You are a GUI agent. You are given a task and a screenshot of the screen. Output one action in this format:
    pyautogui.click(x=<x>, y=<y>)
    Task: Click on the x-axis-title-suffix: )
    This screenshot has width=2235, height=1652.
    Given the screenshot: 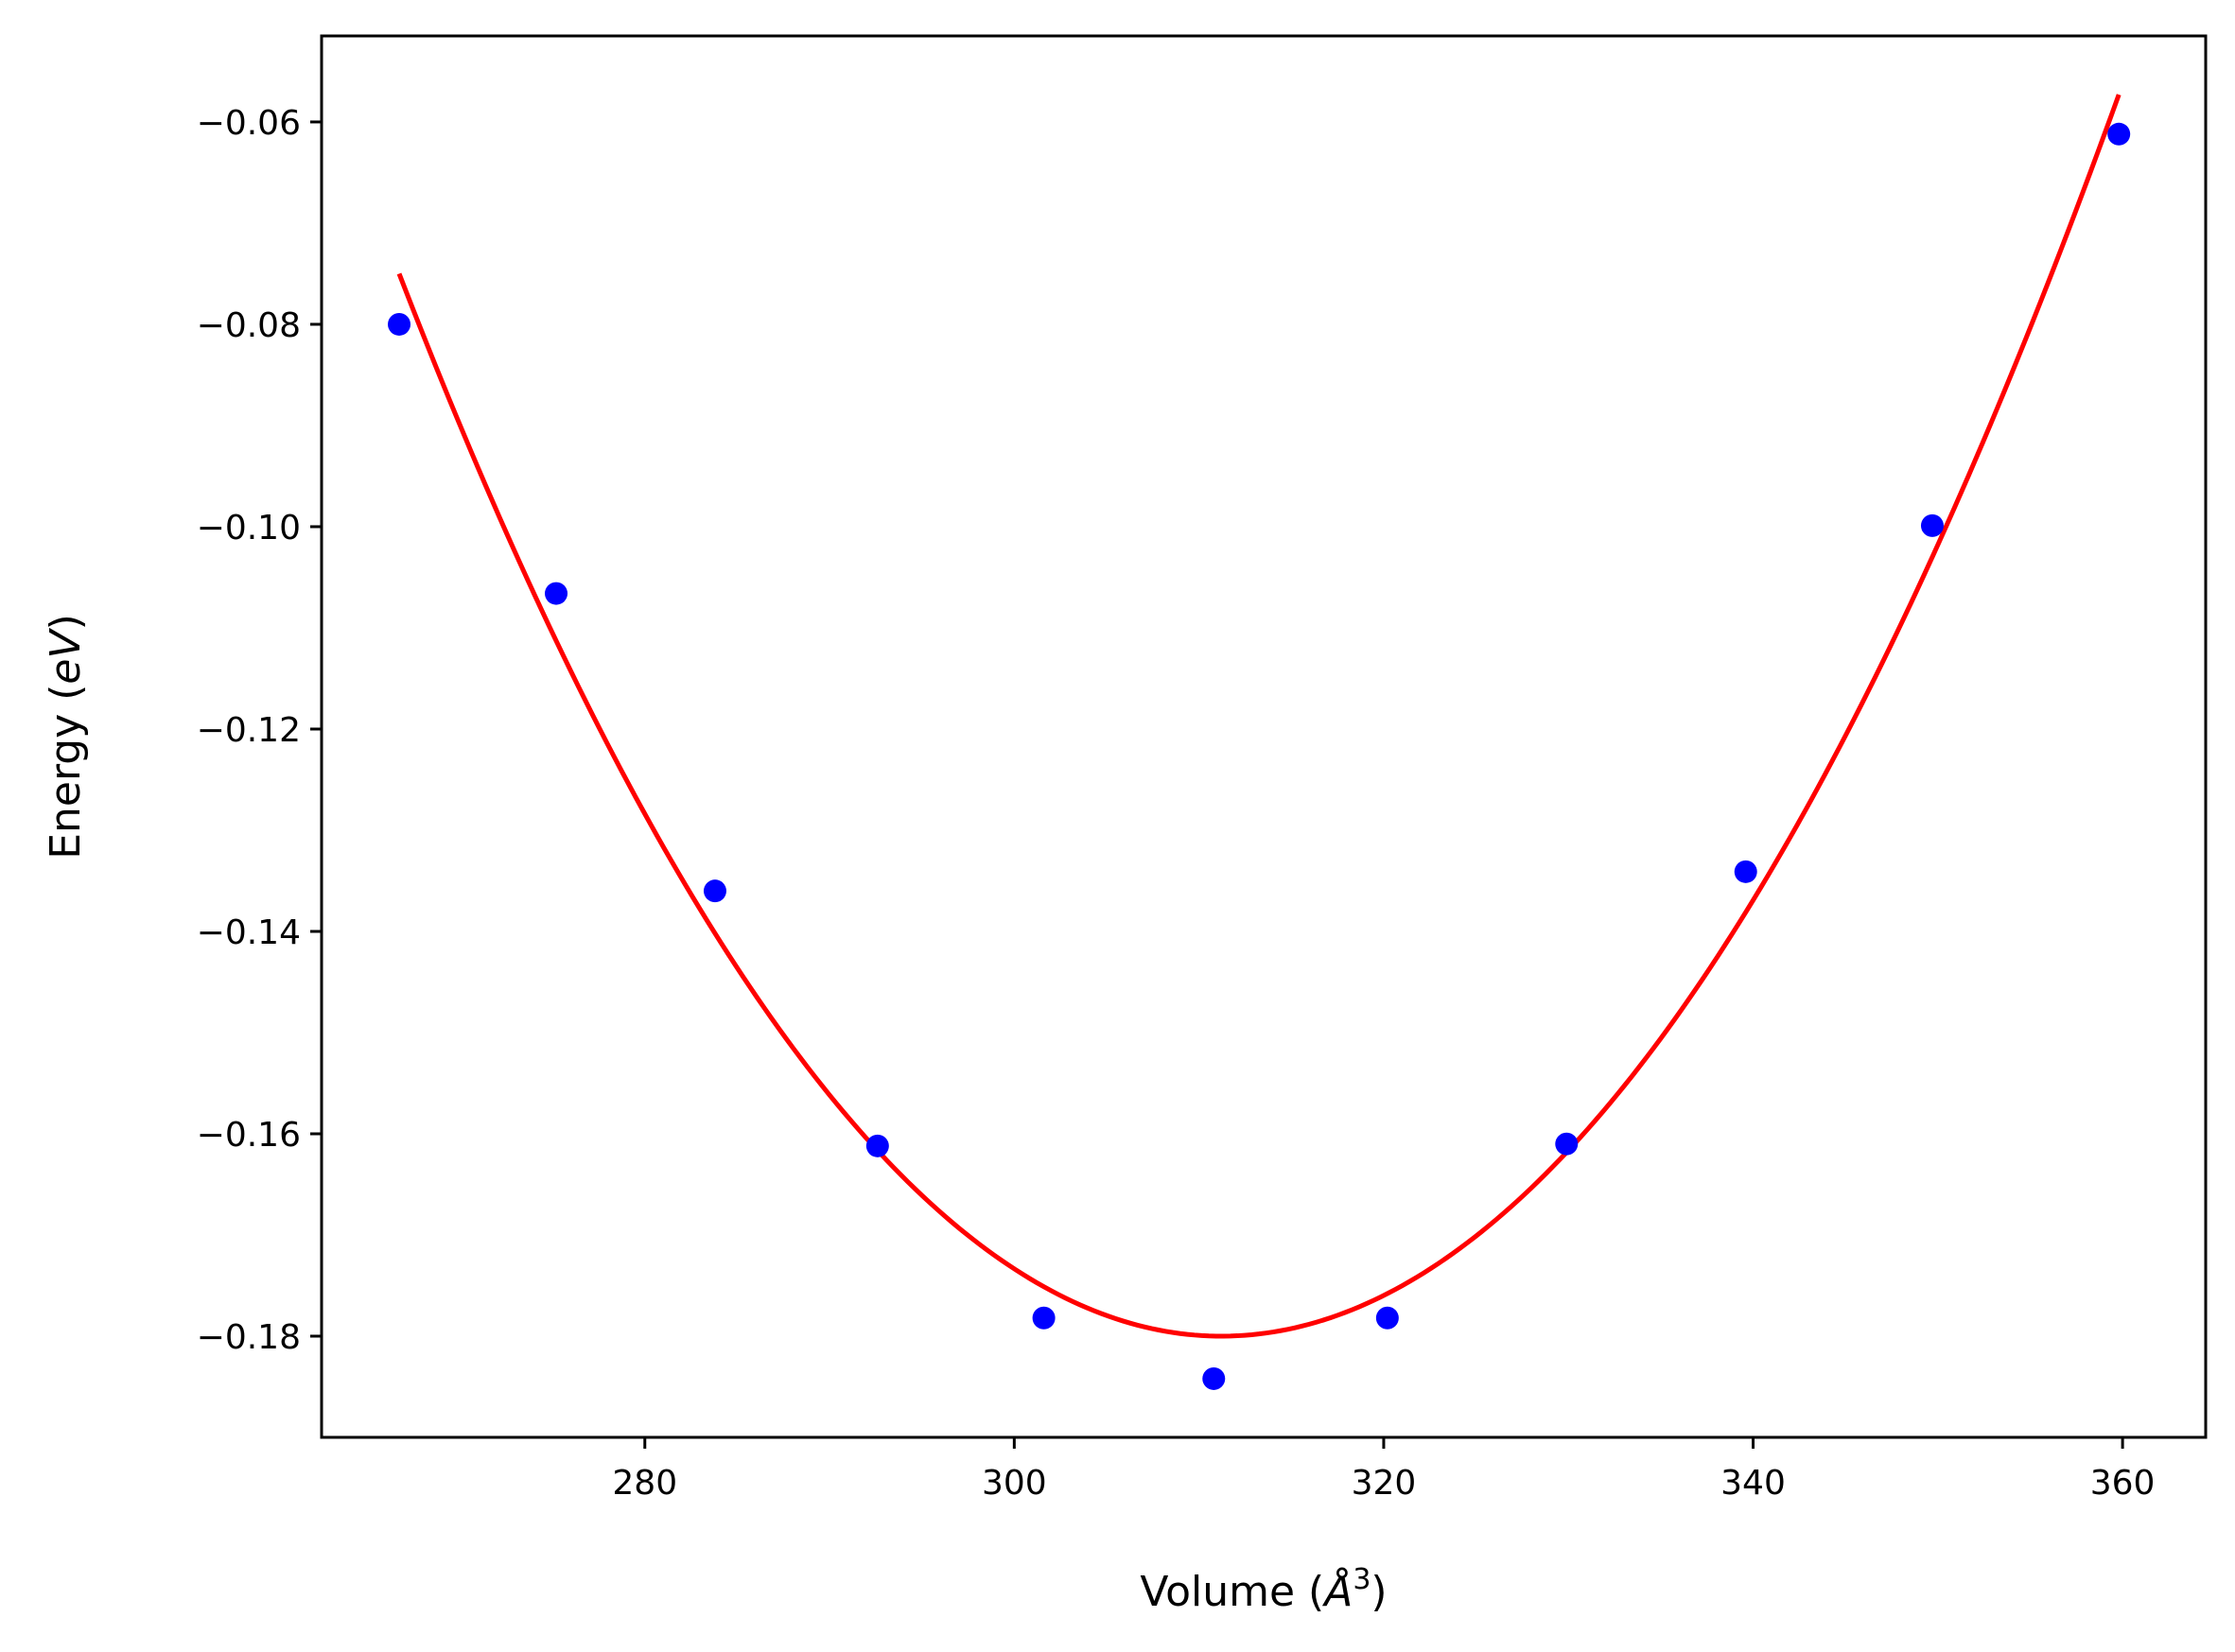 What is the action you would take?
    pyautogui.click(x=1379, y=1592)
    